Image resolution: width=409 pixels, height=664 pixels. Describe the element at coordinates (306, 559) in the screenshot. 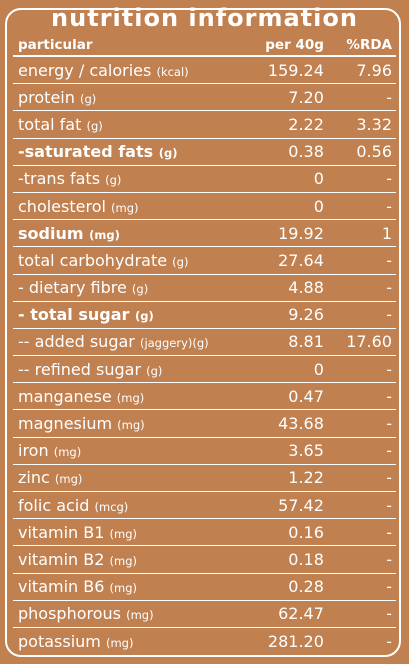

I see `nutrient-value: 0.18` at that location.